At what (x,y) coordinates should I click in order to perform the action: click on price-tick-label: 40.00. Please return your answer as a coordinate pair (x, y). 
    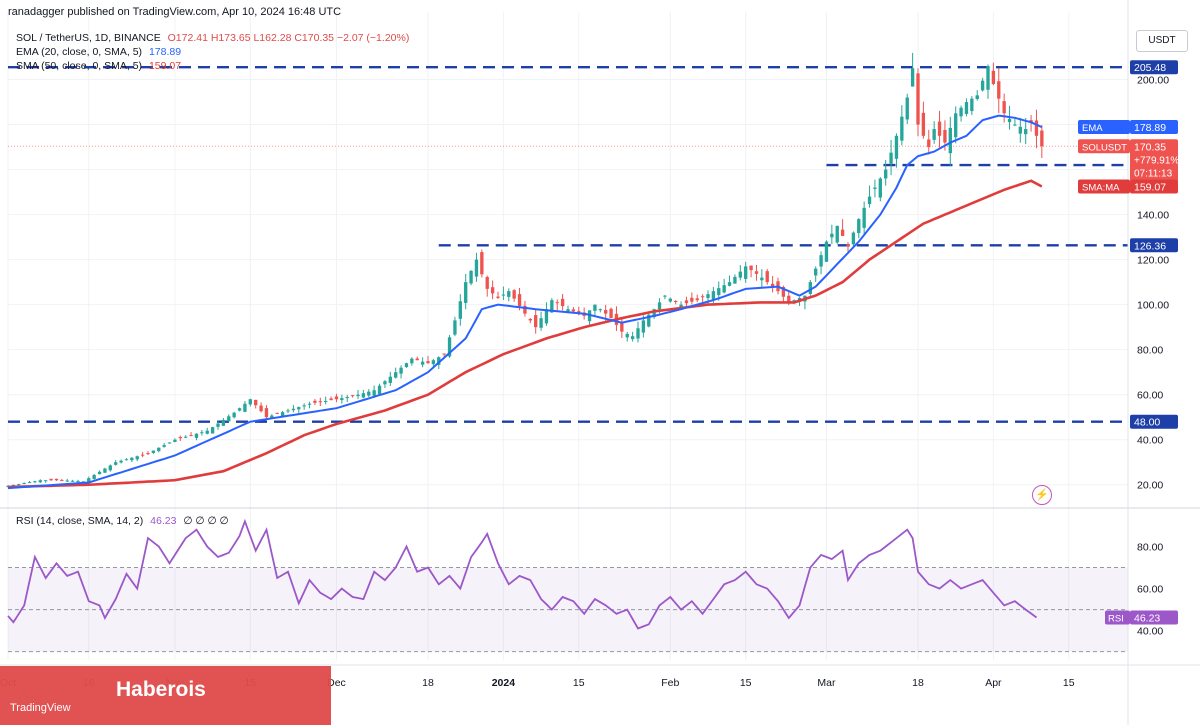
    Looking at the image, I should click on (1150, 441).